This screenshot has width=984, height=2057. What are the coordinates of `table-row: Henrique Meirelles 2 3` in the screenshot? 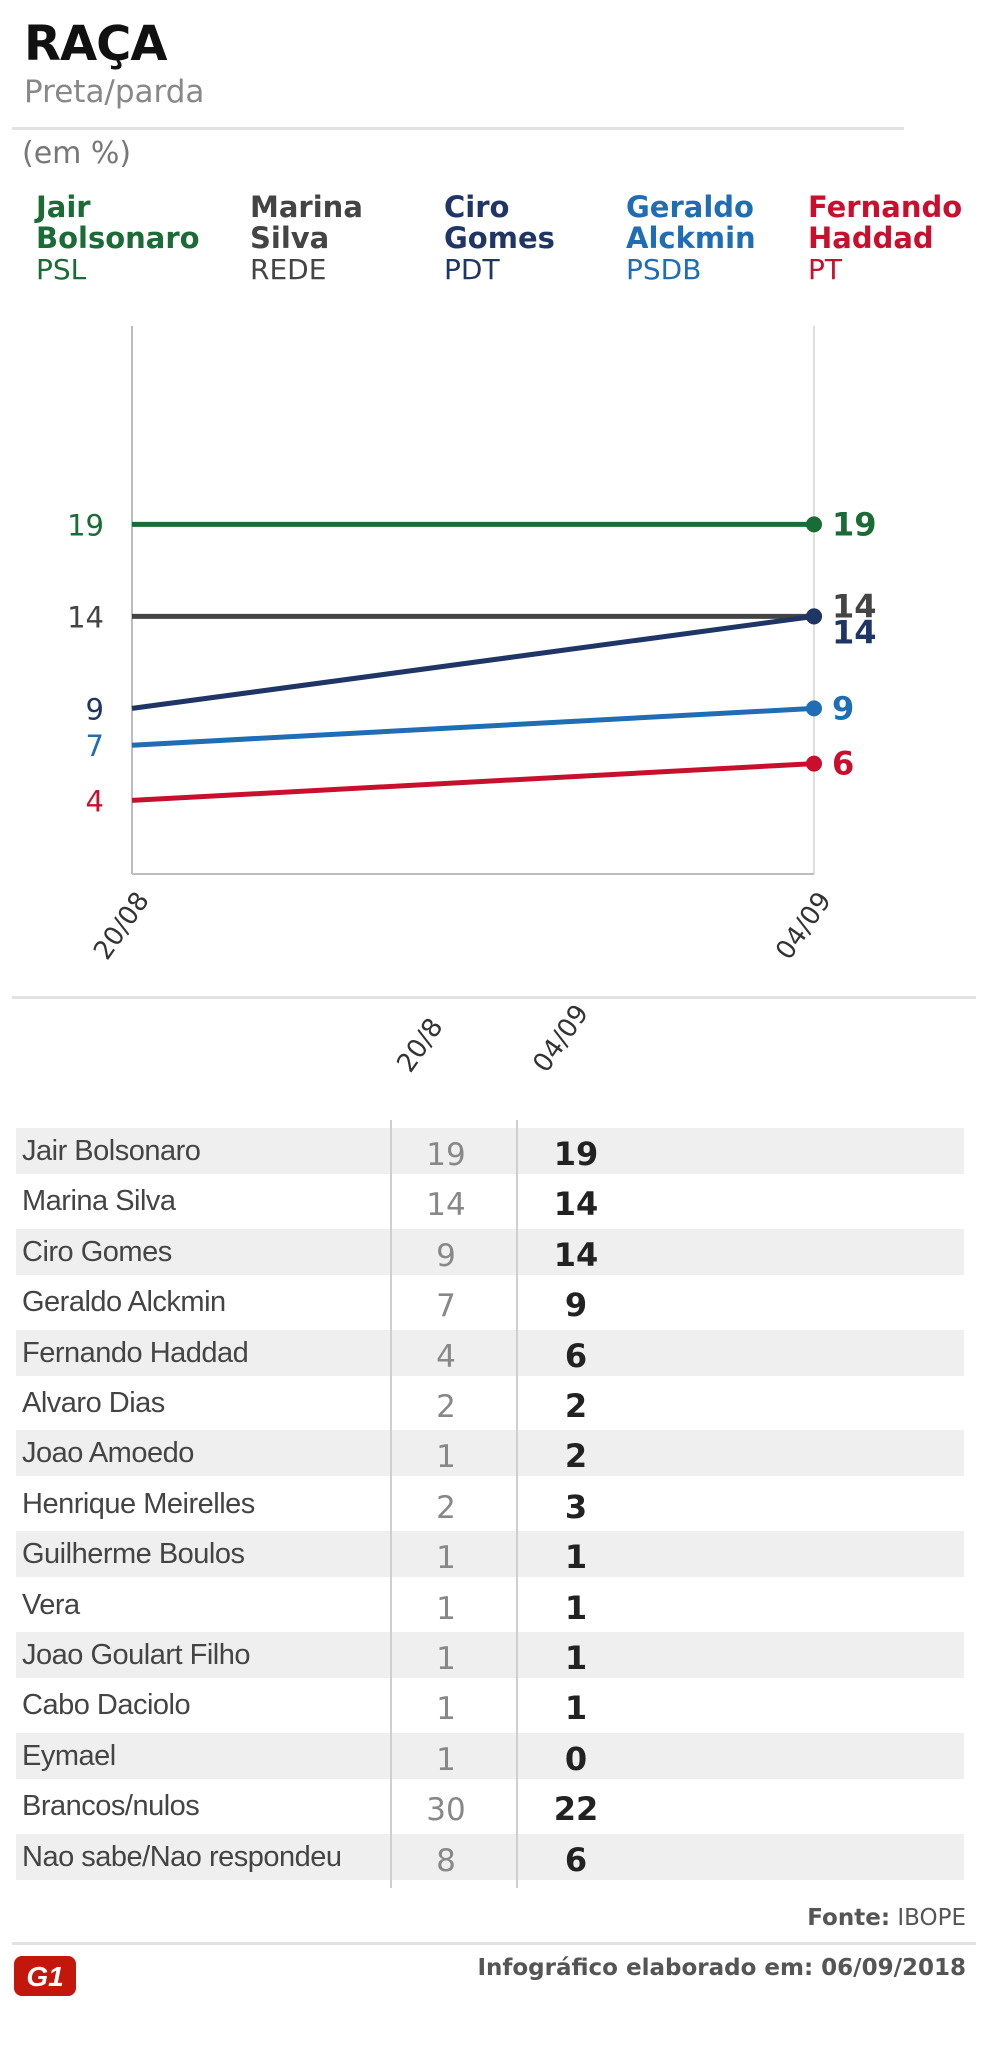 It's located at (490, 1504).